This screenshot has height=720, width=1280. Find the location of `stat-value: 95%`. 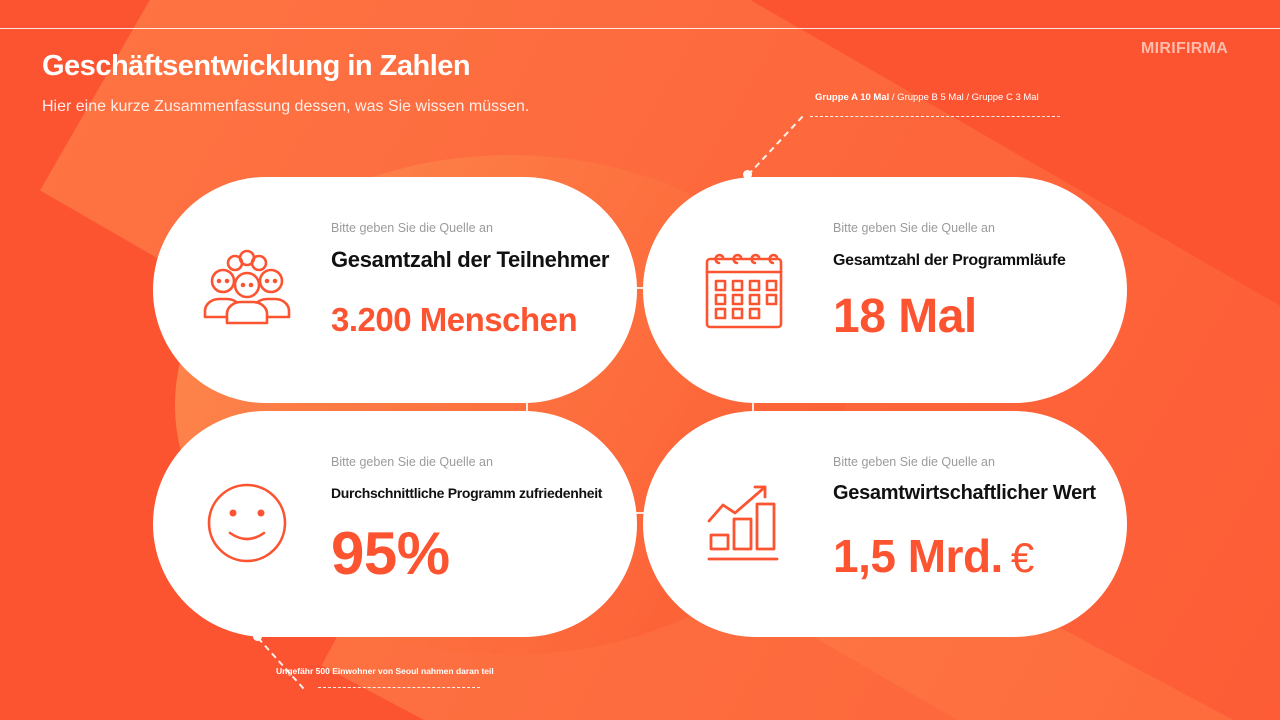

stat-value: 95% is located at coordinates (390, 553).